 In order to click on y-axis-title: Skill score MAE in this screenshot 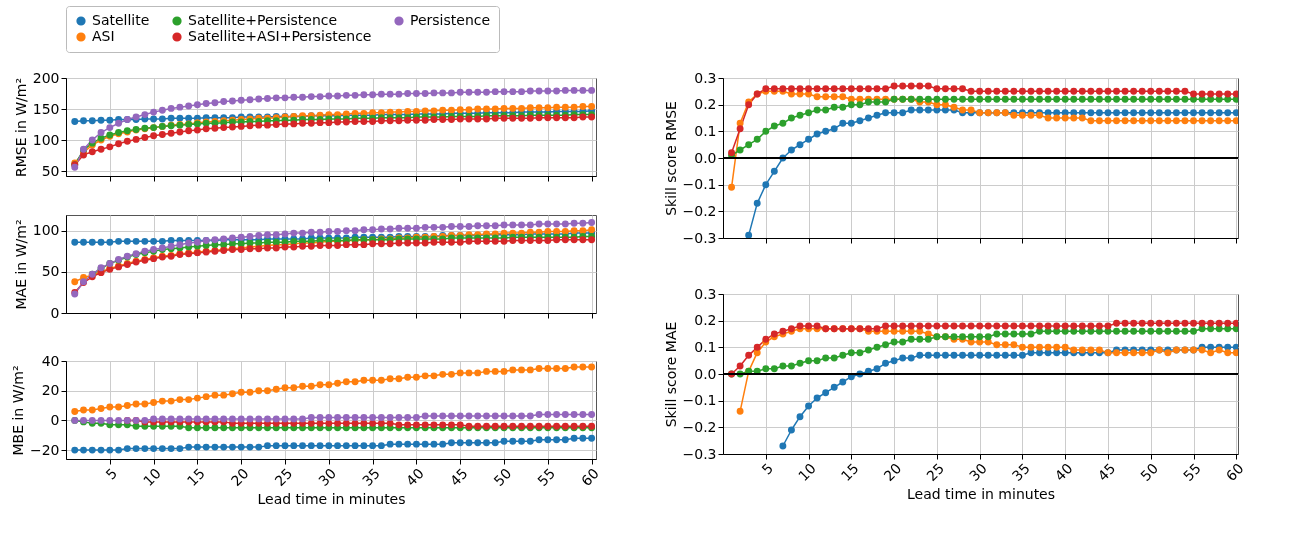, I will do `click(670, 374)`.